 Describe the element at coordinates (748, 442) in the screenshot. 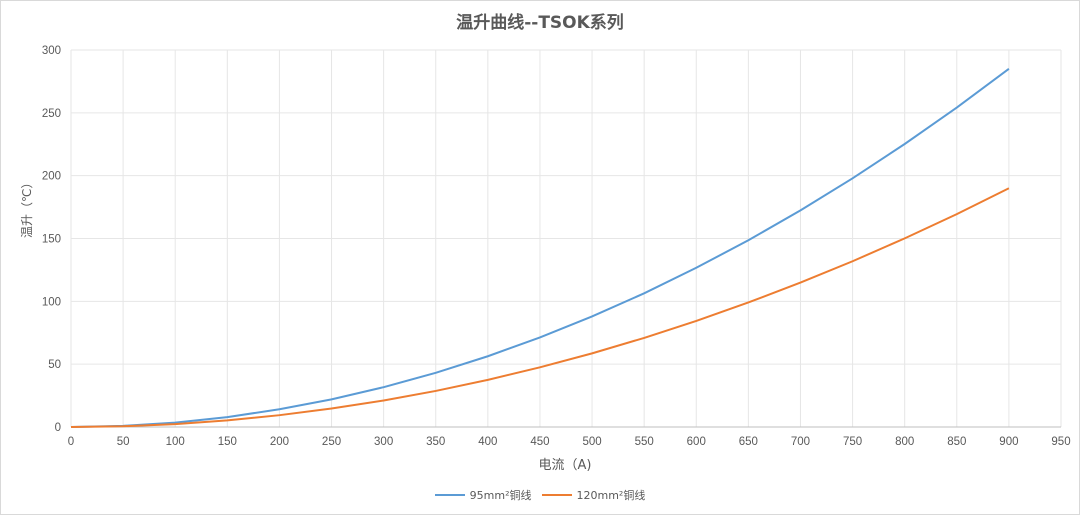

I see `x-tick-label: 650` at that location.